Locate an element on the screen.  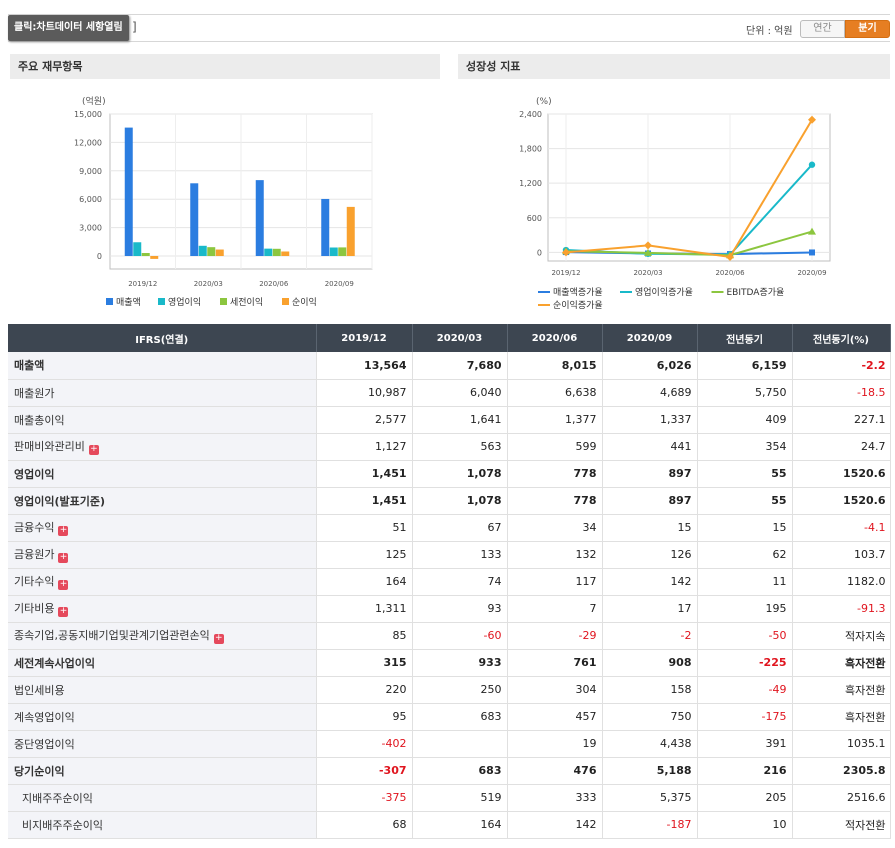
row-label-cell: 기타비용 + is located at coordinates (162, 609).